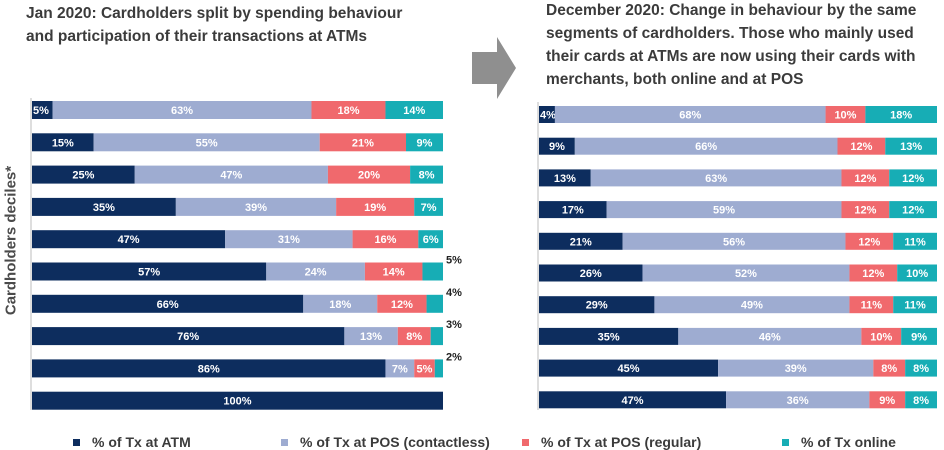 The image size is (944, 450). What do you see at coordinates (434, 303) in the screenshot?
I see `left-bar-d7-online` at bounding box center [434, 303].